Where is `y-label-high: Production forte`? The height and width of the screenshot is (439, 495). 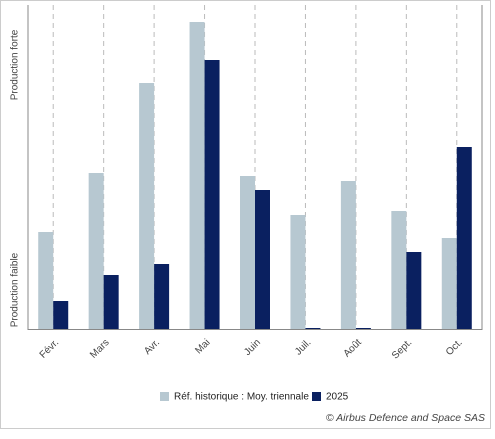 y-label-high: Production forte is located at coordinates (15, 64).